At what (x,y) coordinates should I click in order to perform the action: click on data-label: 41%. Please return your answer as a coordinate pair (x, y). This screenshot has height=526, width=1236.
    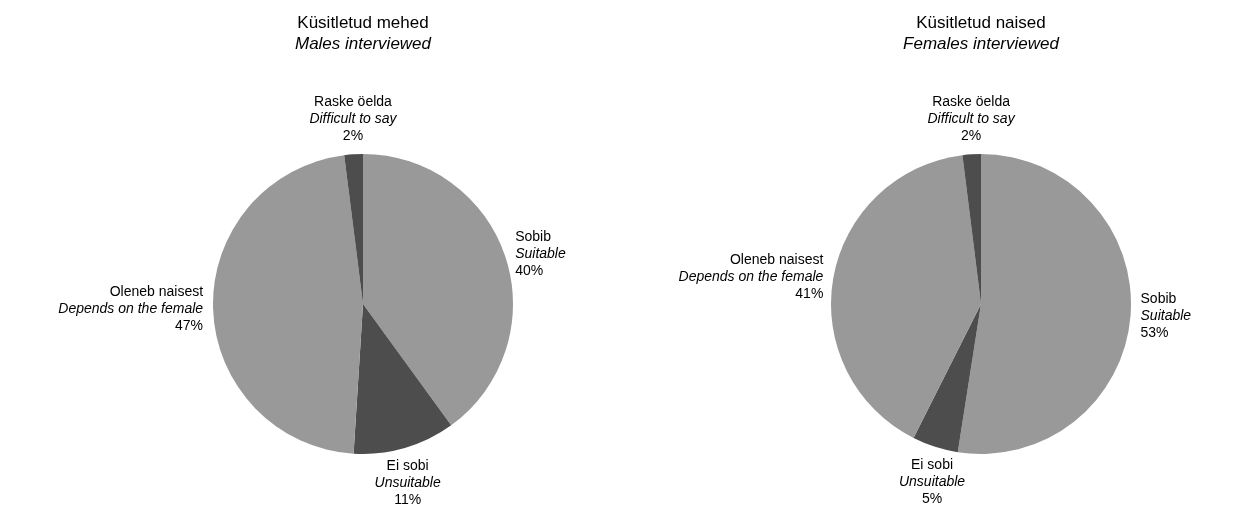
    Looking at the image, I should click on (809, 292).